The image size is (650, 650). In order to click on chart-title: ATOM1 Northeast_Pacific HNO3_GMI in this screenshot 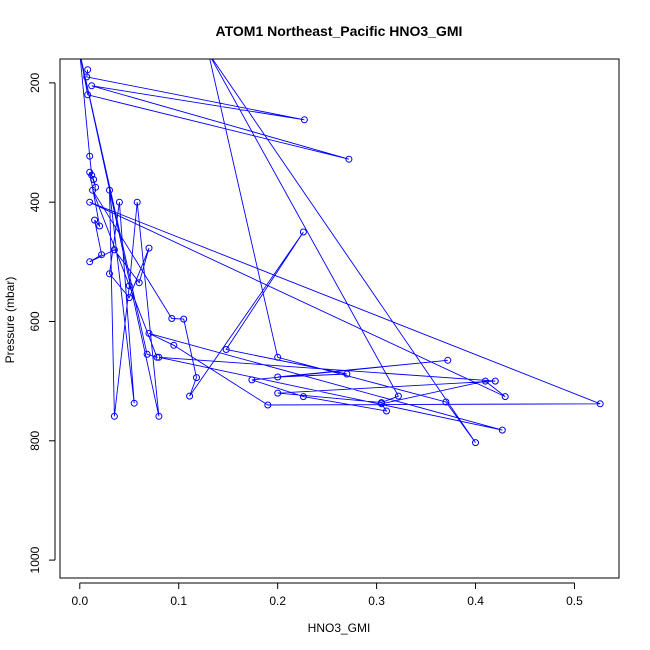, I will do `click(339, 31)`.